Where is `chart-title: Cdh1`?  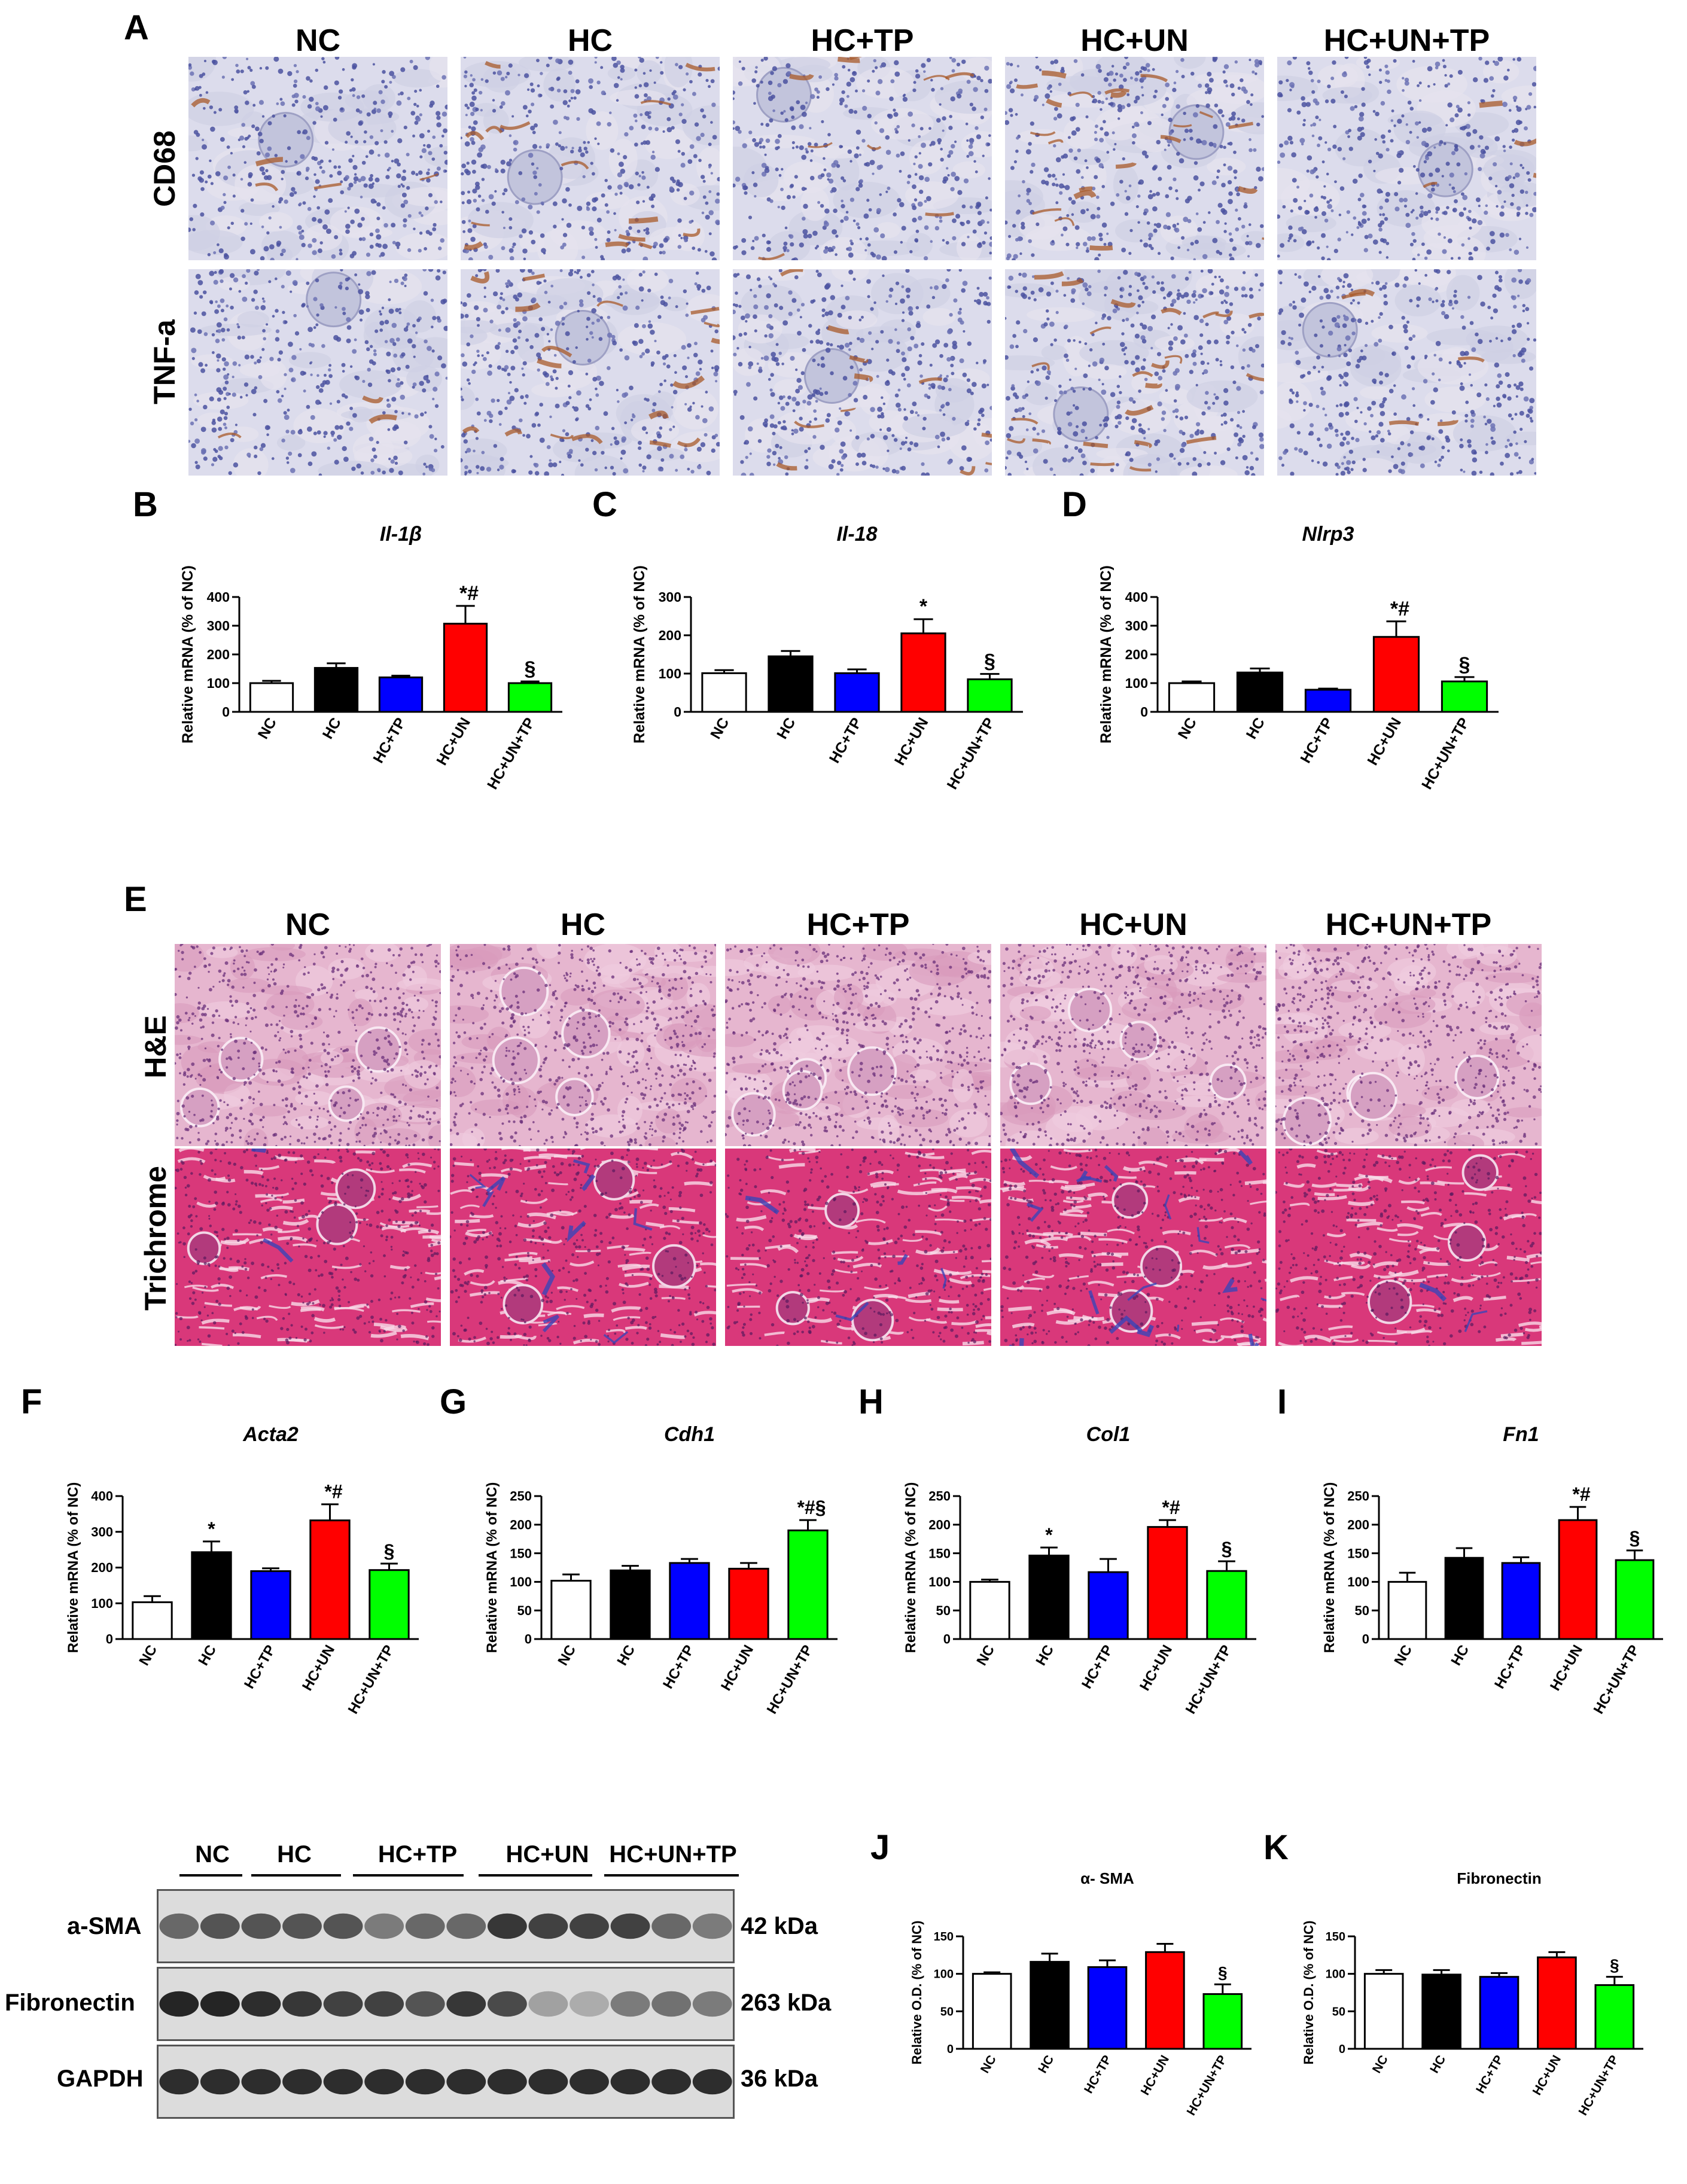
chart-title: Cdh1 is located at coordinates (690, 1434).